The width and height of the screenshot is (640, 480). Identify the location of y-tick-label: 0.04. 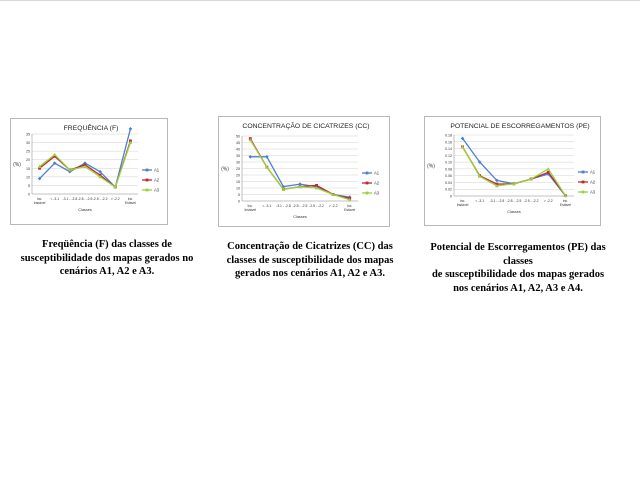
(448, 183).